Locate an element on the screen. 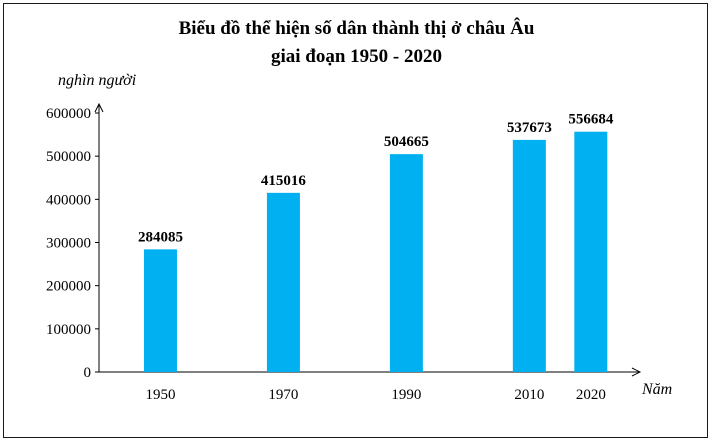 Image resolution: width=713 pixels, height=444 pixels. y-tick-label: 200000 is located at coordinates (68, 287).